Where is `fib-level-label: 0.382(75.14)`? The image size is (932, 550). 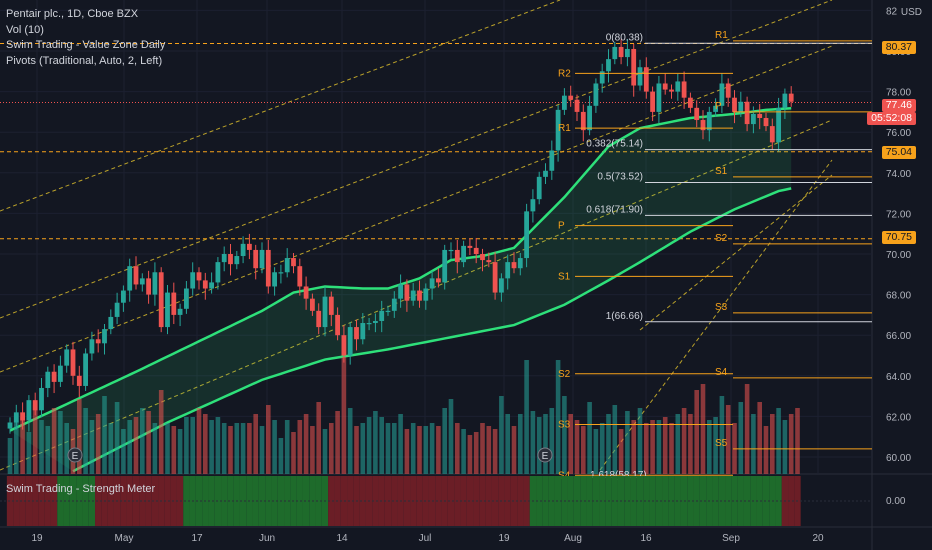
fib-level-label: 0.382(75.14) is located at coordinates (614, 144).